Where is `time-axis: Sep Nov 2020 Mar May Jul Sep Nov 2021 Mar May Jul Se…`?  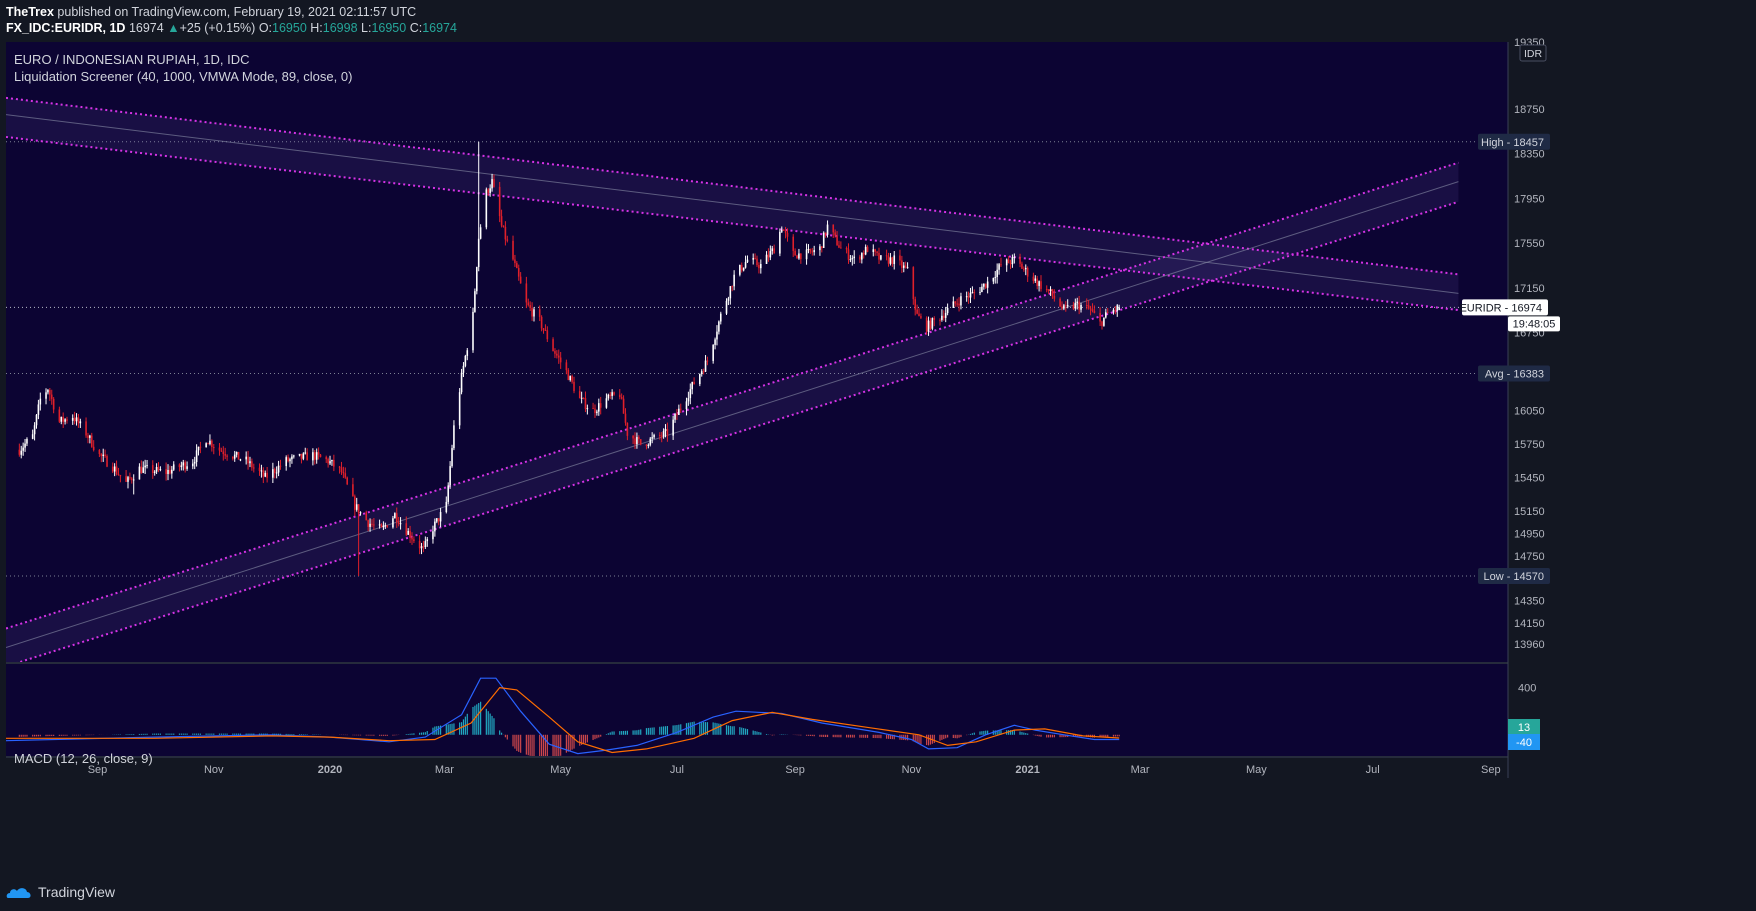 time-axis: Sep Nov 2020 Mar May Jul Sep Nov 2021 Mar May Jul Se… is located at coordinates (794, 770).